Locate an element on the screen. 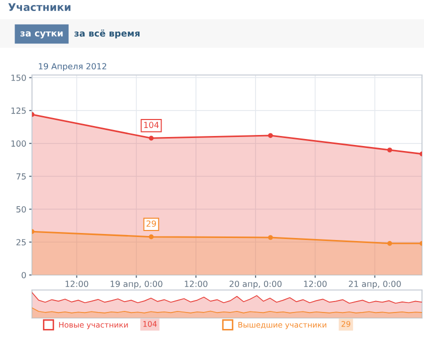  y-tick-label: 50 is located at coordinates (21, 209).